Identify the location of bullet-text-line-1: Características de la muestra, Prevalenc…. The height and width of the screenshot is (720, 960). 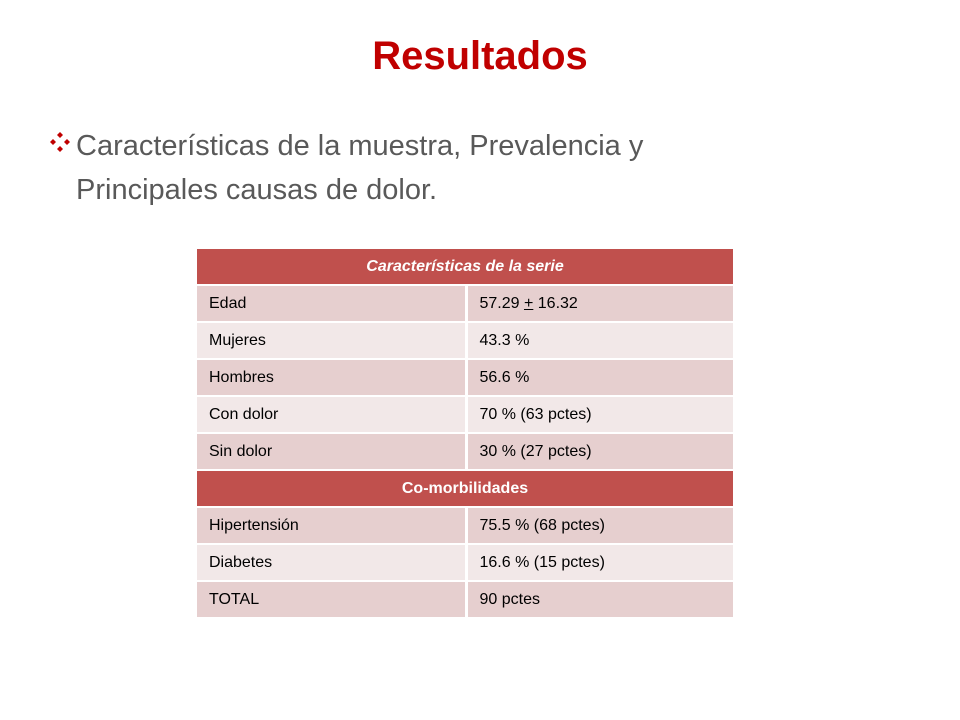
(360, 146).